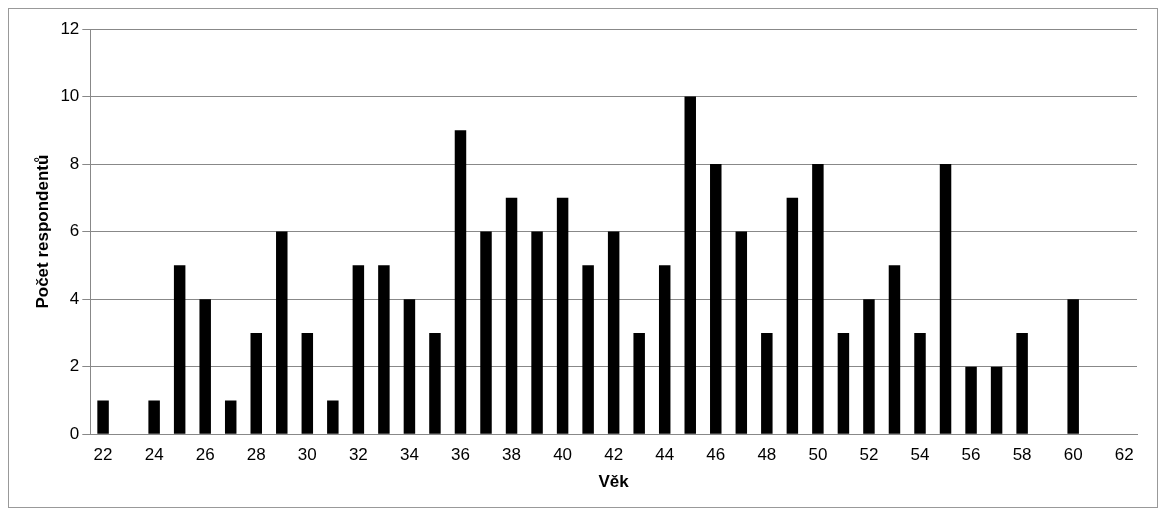 This screenshot has width=1170, height=519. Describe the element at coordinates (460, 455) in the screenshot. I see `x-tick-label: 36` at that location.